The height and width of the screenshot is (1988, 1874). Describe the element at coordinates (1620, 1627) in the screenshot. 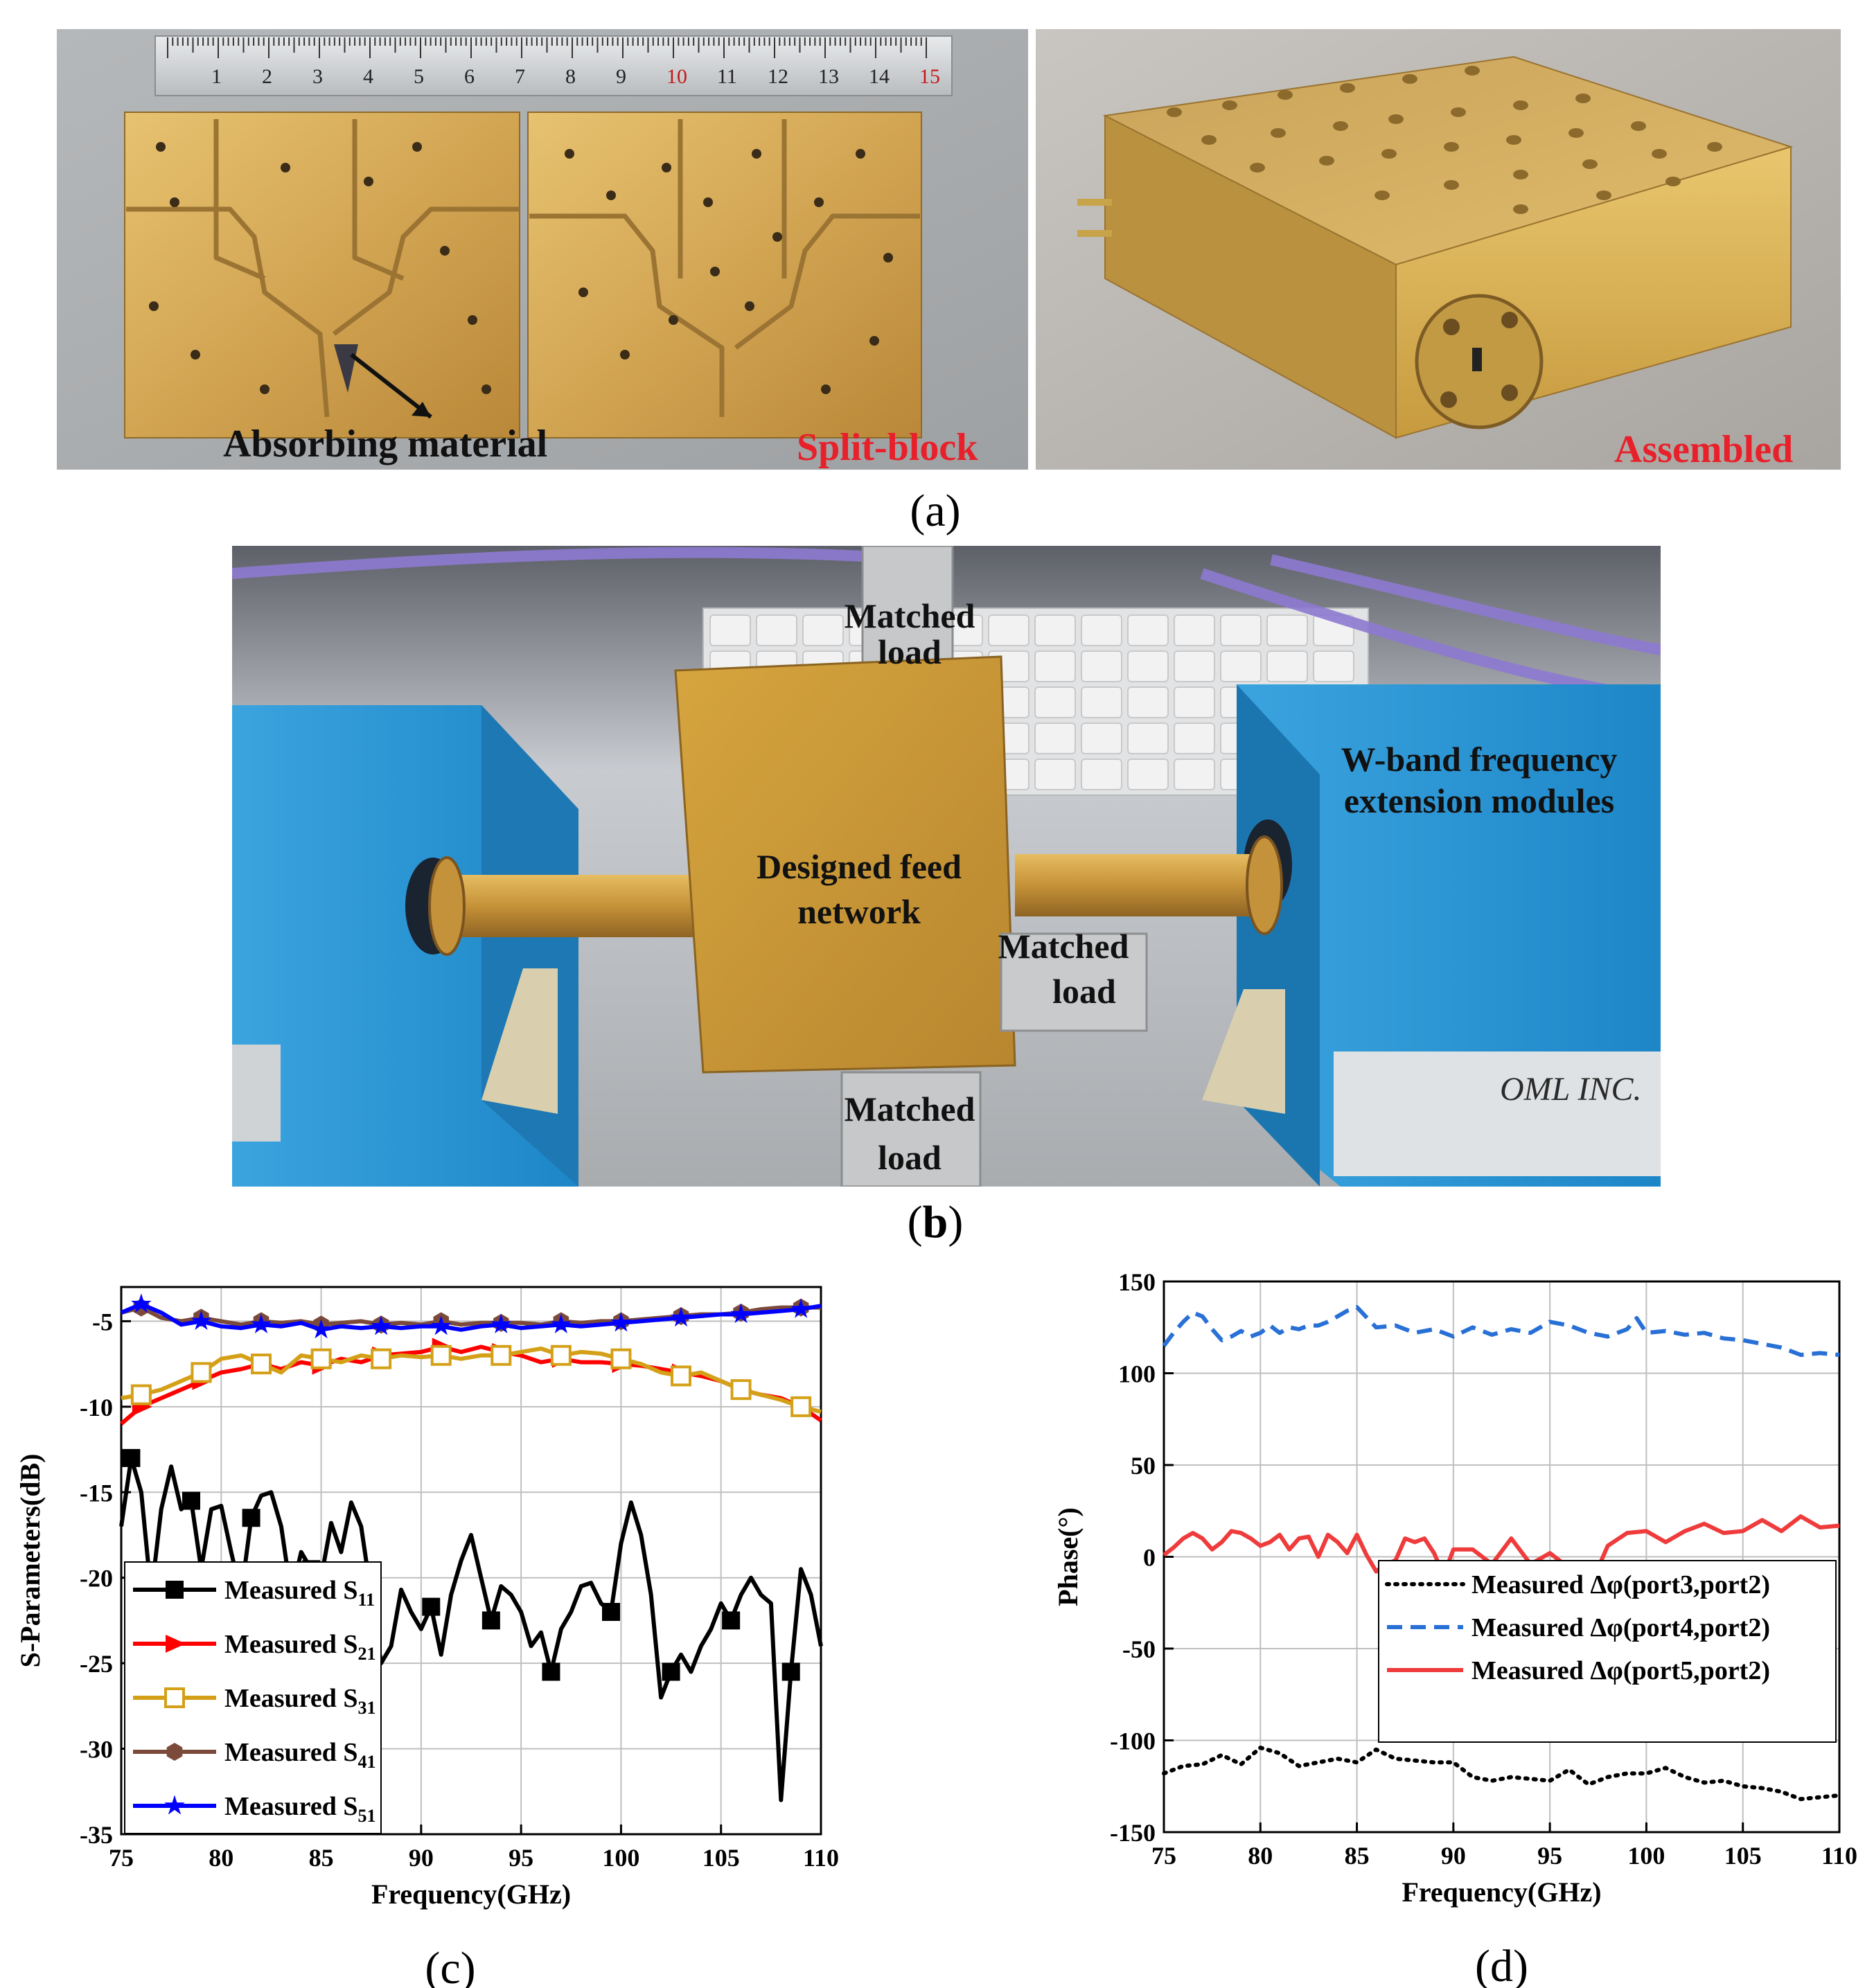

I see `legend-label: Measured Δφ(port4,port2)` at that location.